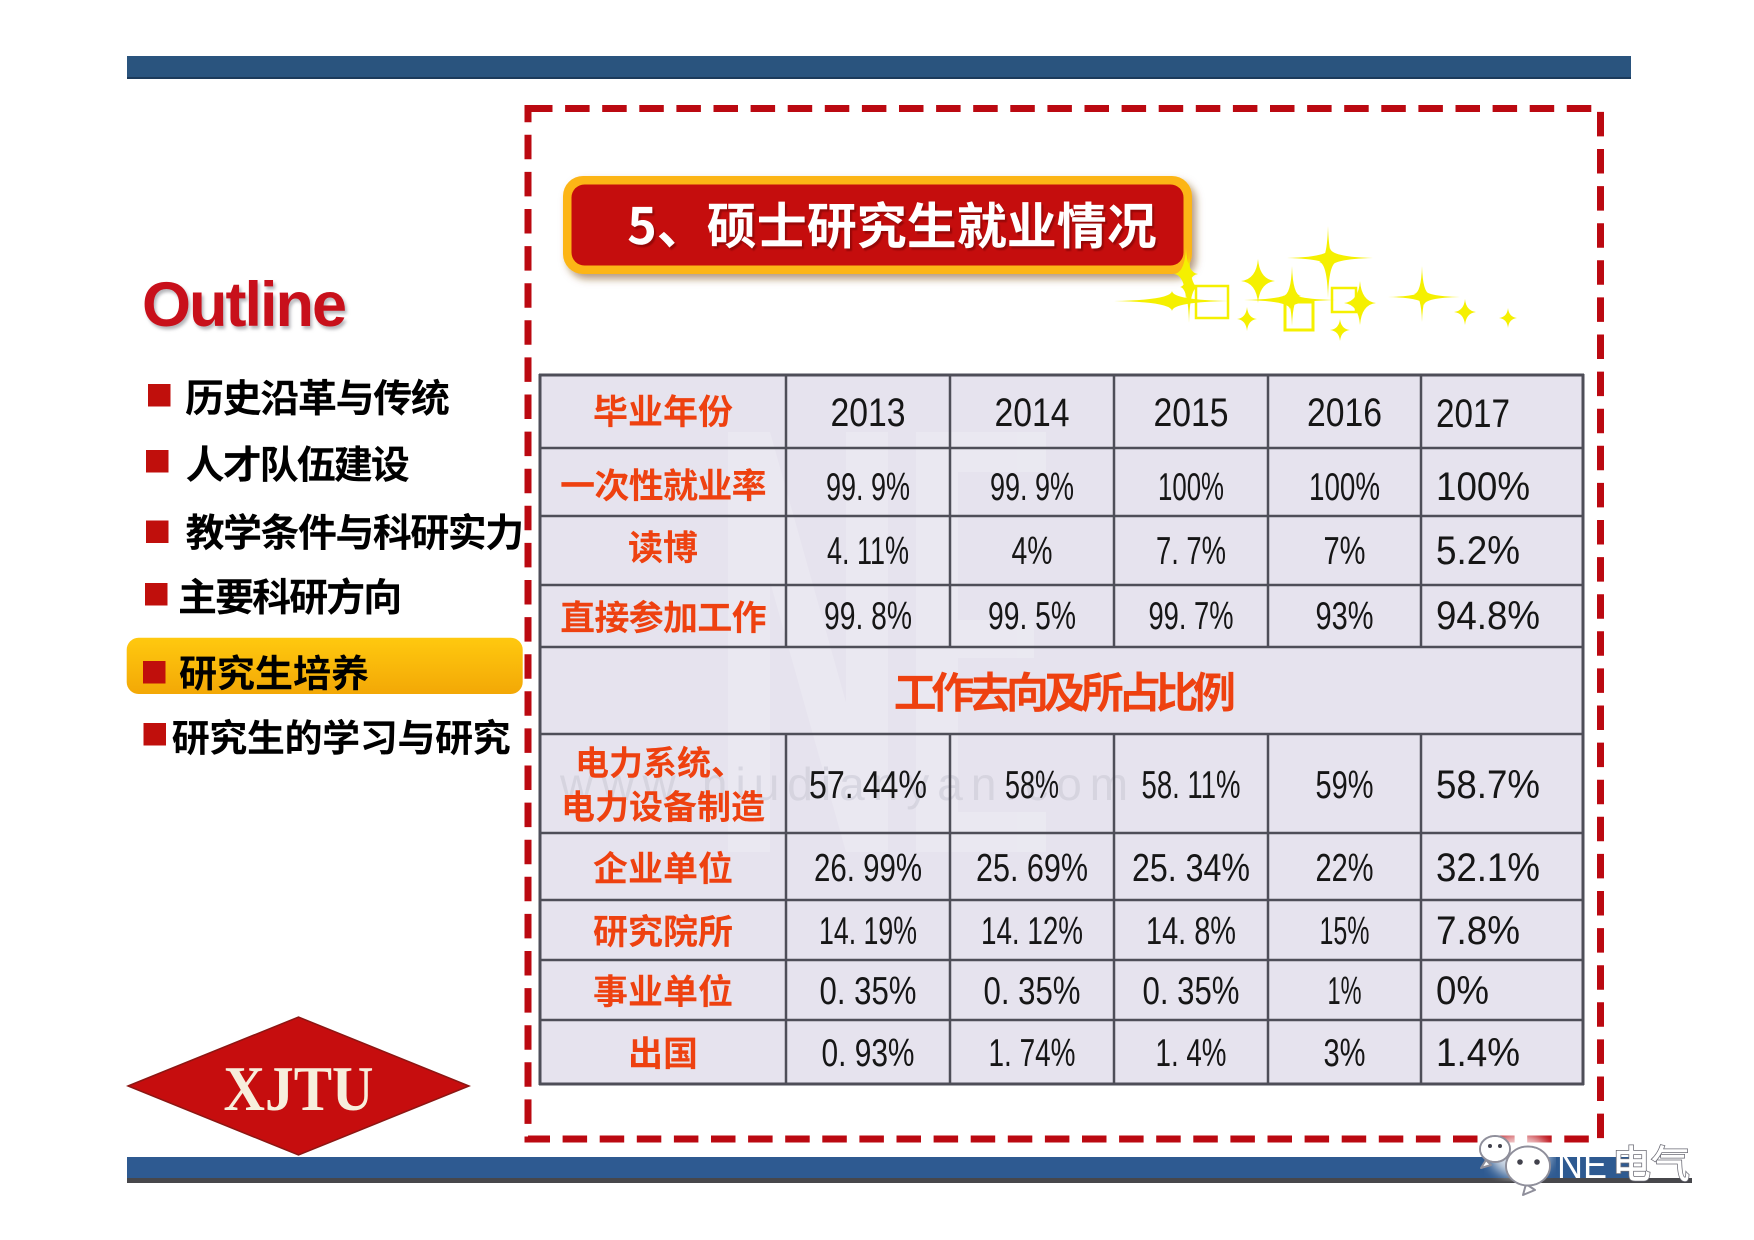  Describe the element at coordinates (1488, 616) in the screenshot. I see `svg-text: 94.8%` at that location.